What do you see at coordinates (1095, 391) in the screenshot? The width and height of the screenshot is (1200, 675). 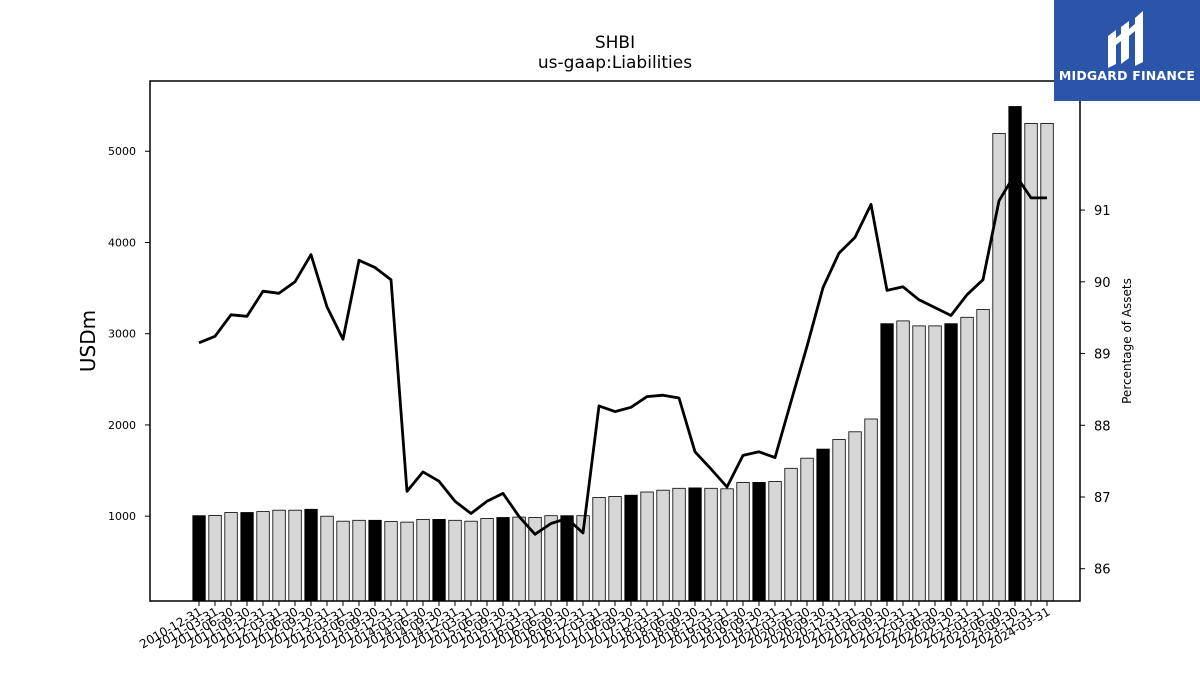 I see `y-axis-right: 86 87 88 89 90 91` at bounding box center [1095, 391].